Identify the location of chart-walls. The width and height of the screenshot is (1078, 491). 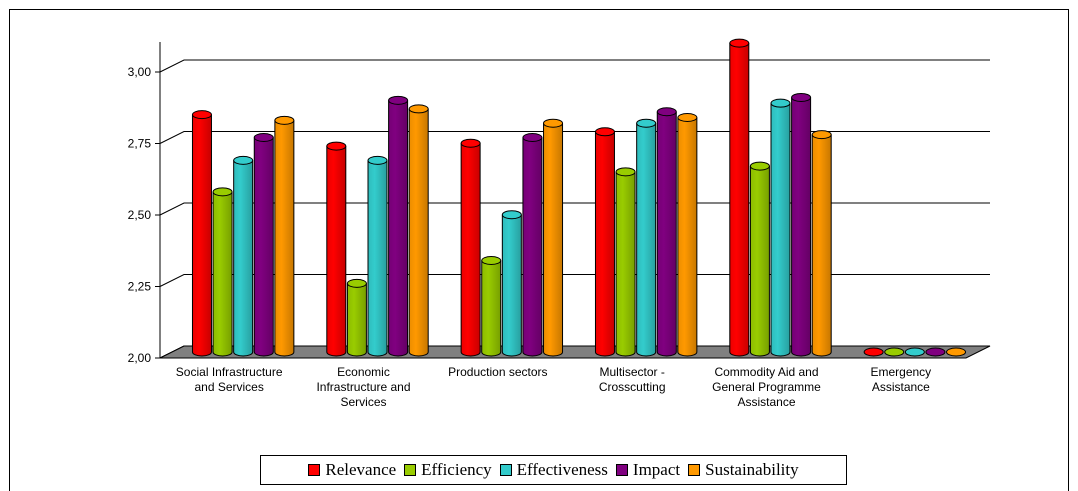
(172, 200).